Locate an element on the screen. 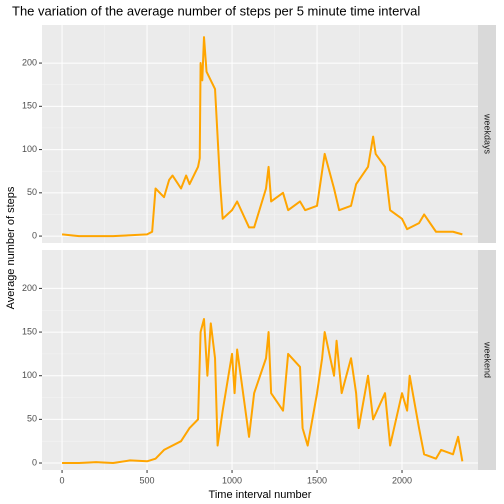  x-tick-label: 500 is located at coordinates (147, 480).